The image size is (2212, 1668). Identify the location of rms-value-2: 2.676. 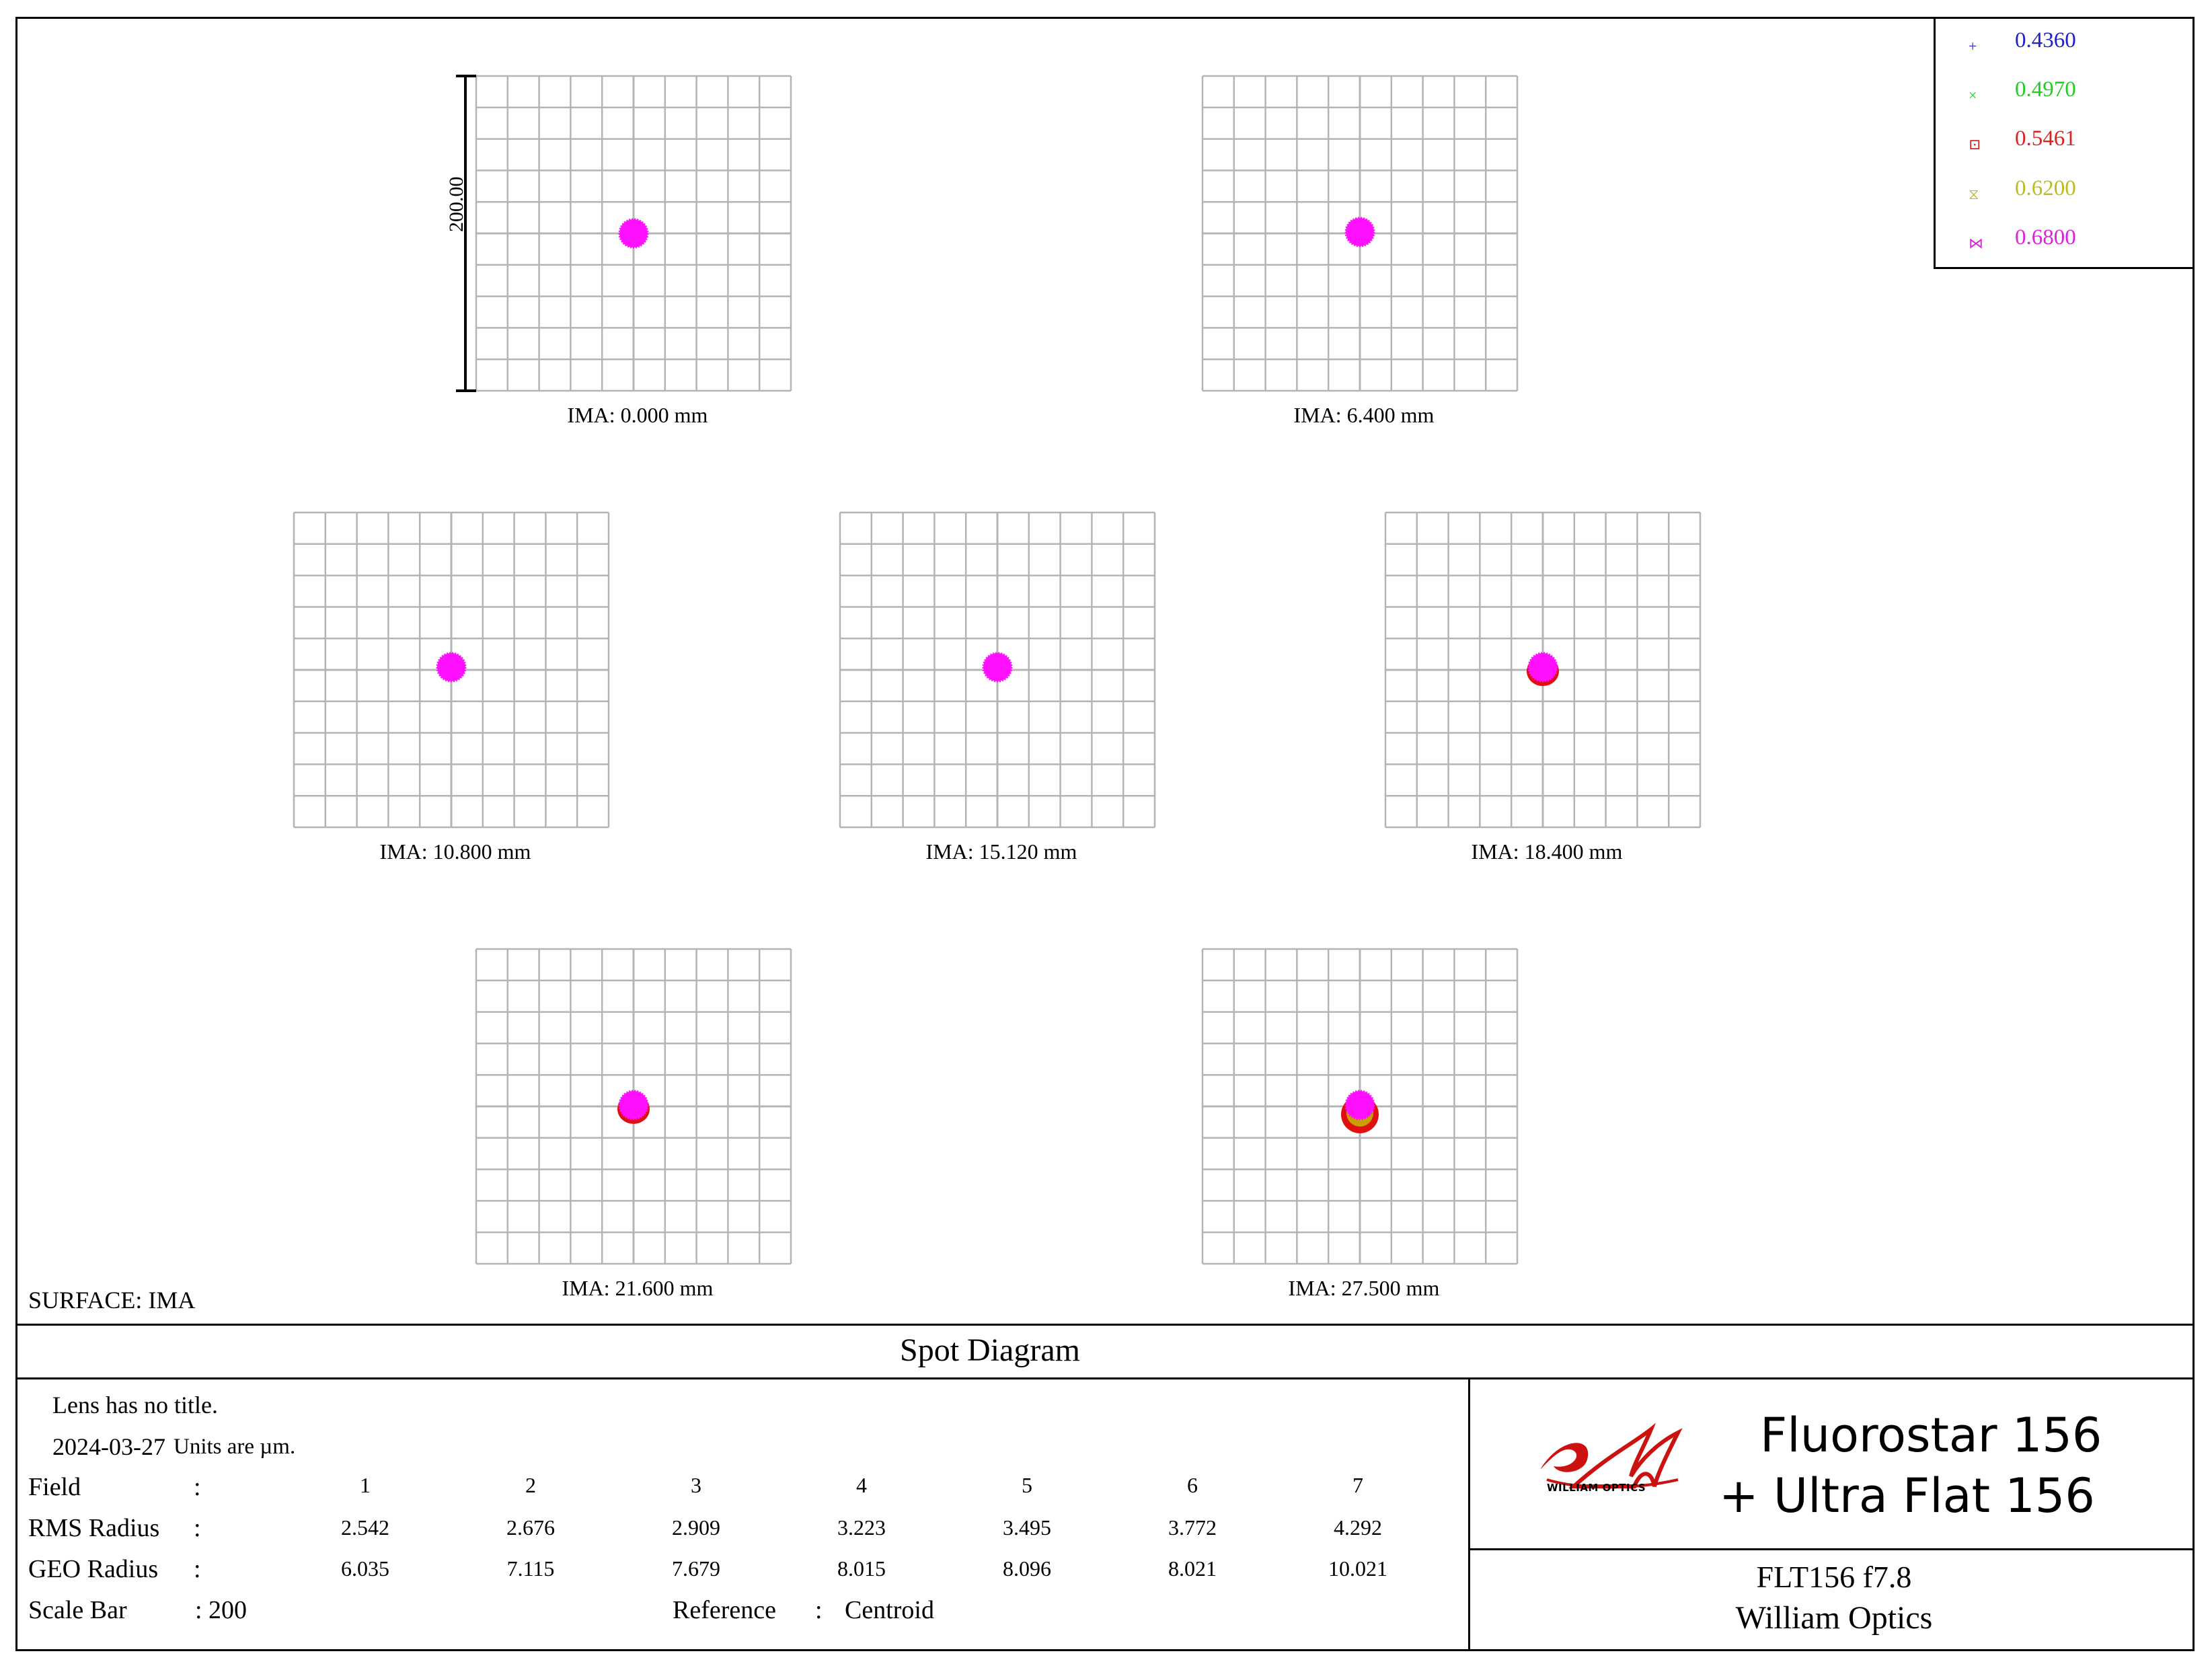
(530, 1527).